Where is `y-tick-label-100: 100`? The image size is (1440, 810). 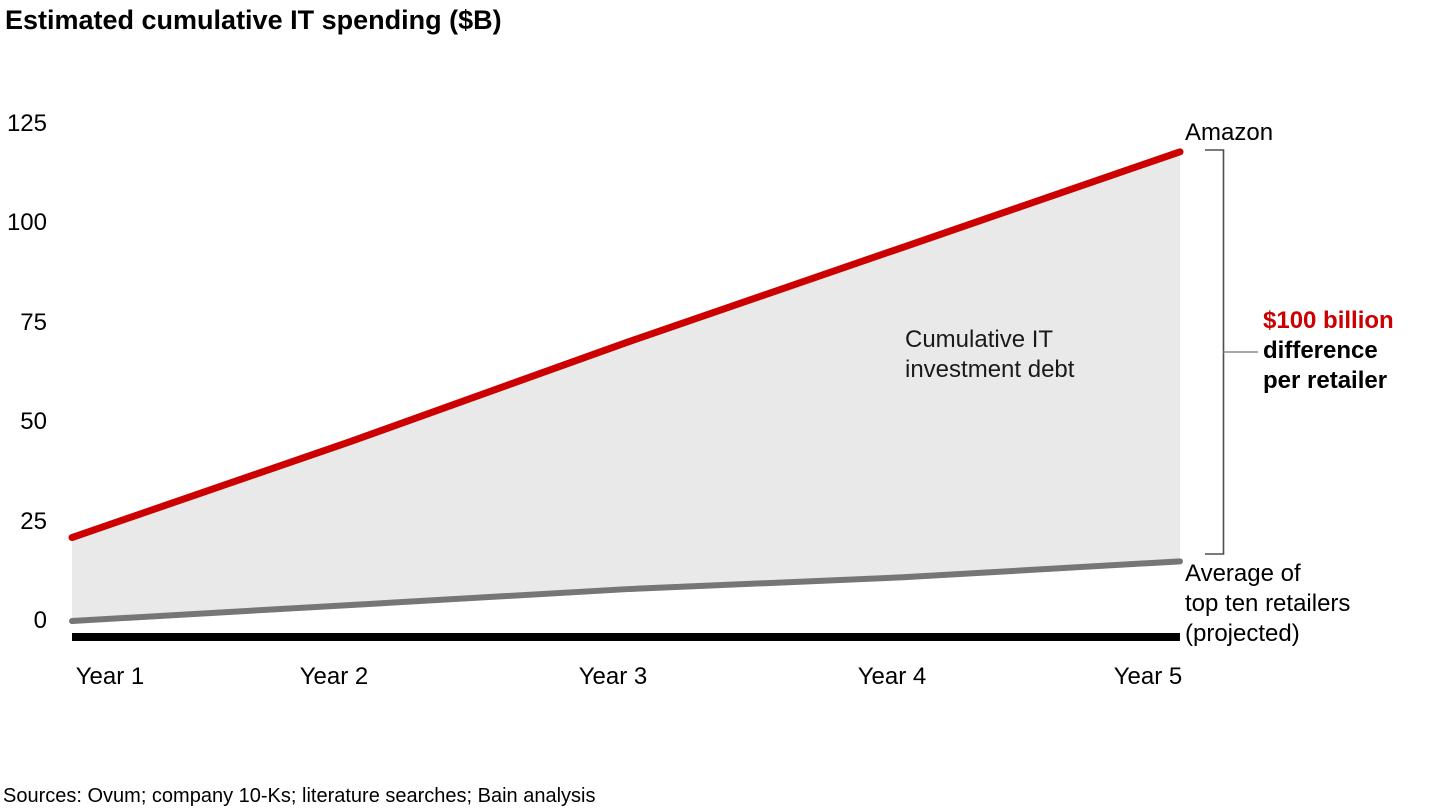 y-tick-label-100: 100 is located at coordinates (26, 223).